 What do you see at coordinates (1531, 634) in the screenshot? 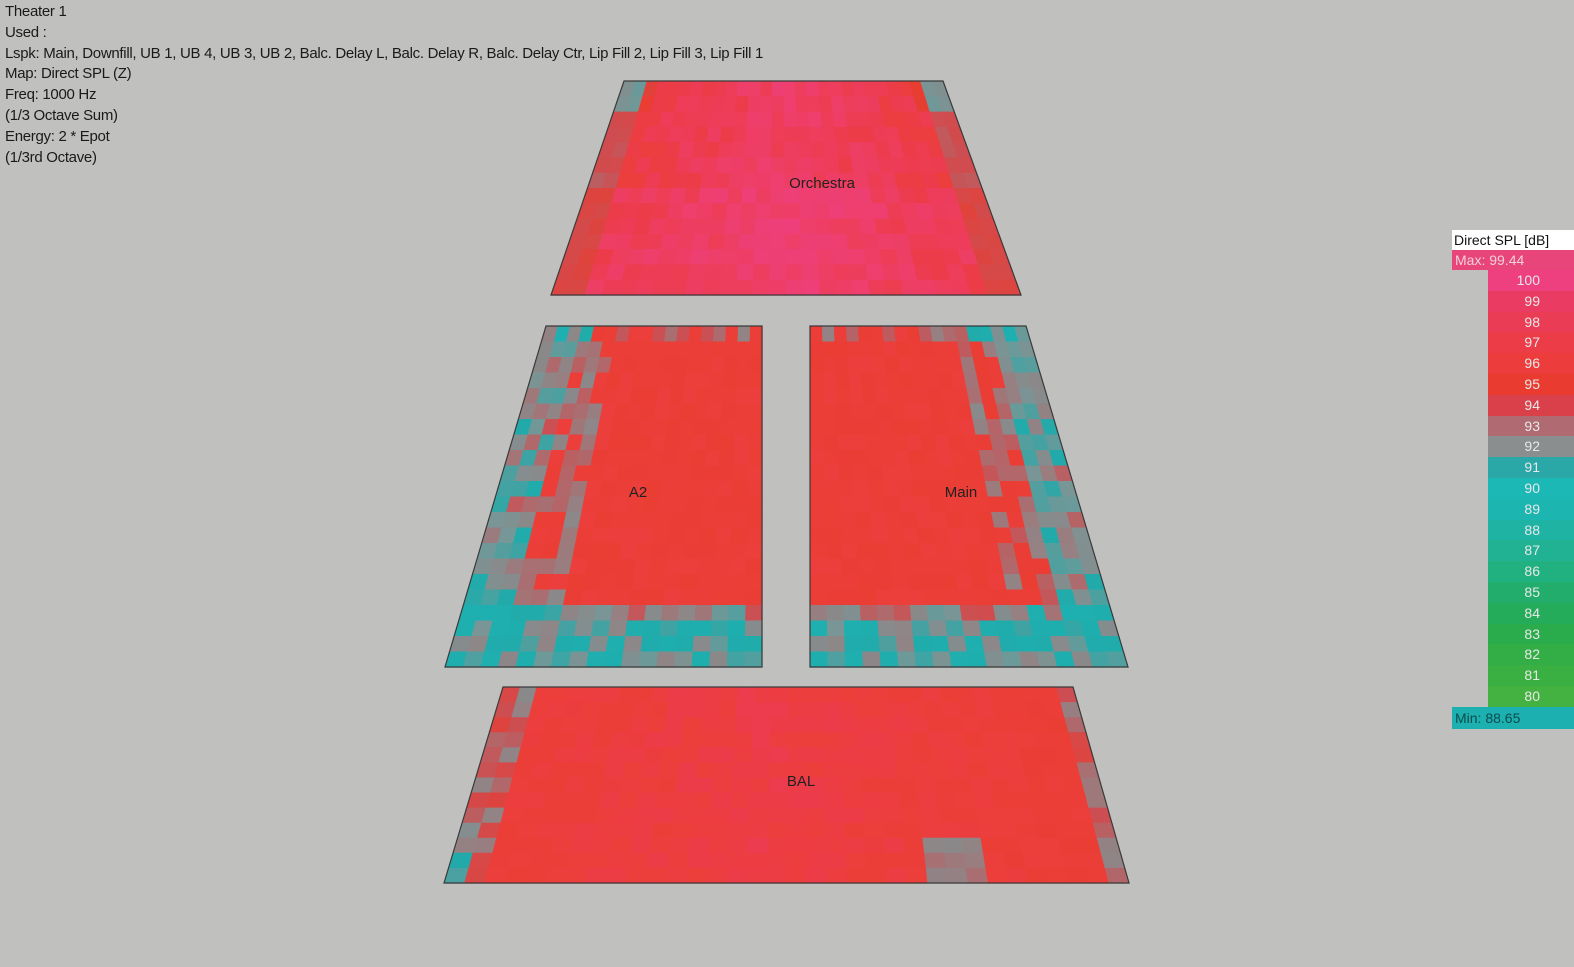
I see `legend-tick-83: 83` at bounding box center [1531, 634].